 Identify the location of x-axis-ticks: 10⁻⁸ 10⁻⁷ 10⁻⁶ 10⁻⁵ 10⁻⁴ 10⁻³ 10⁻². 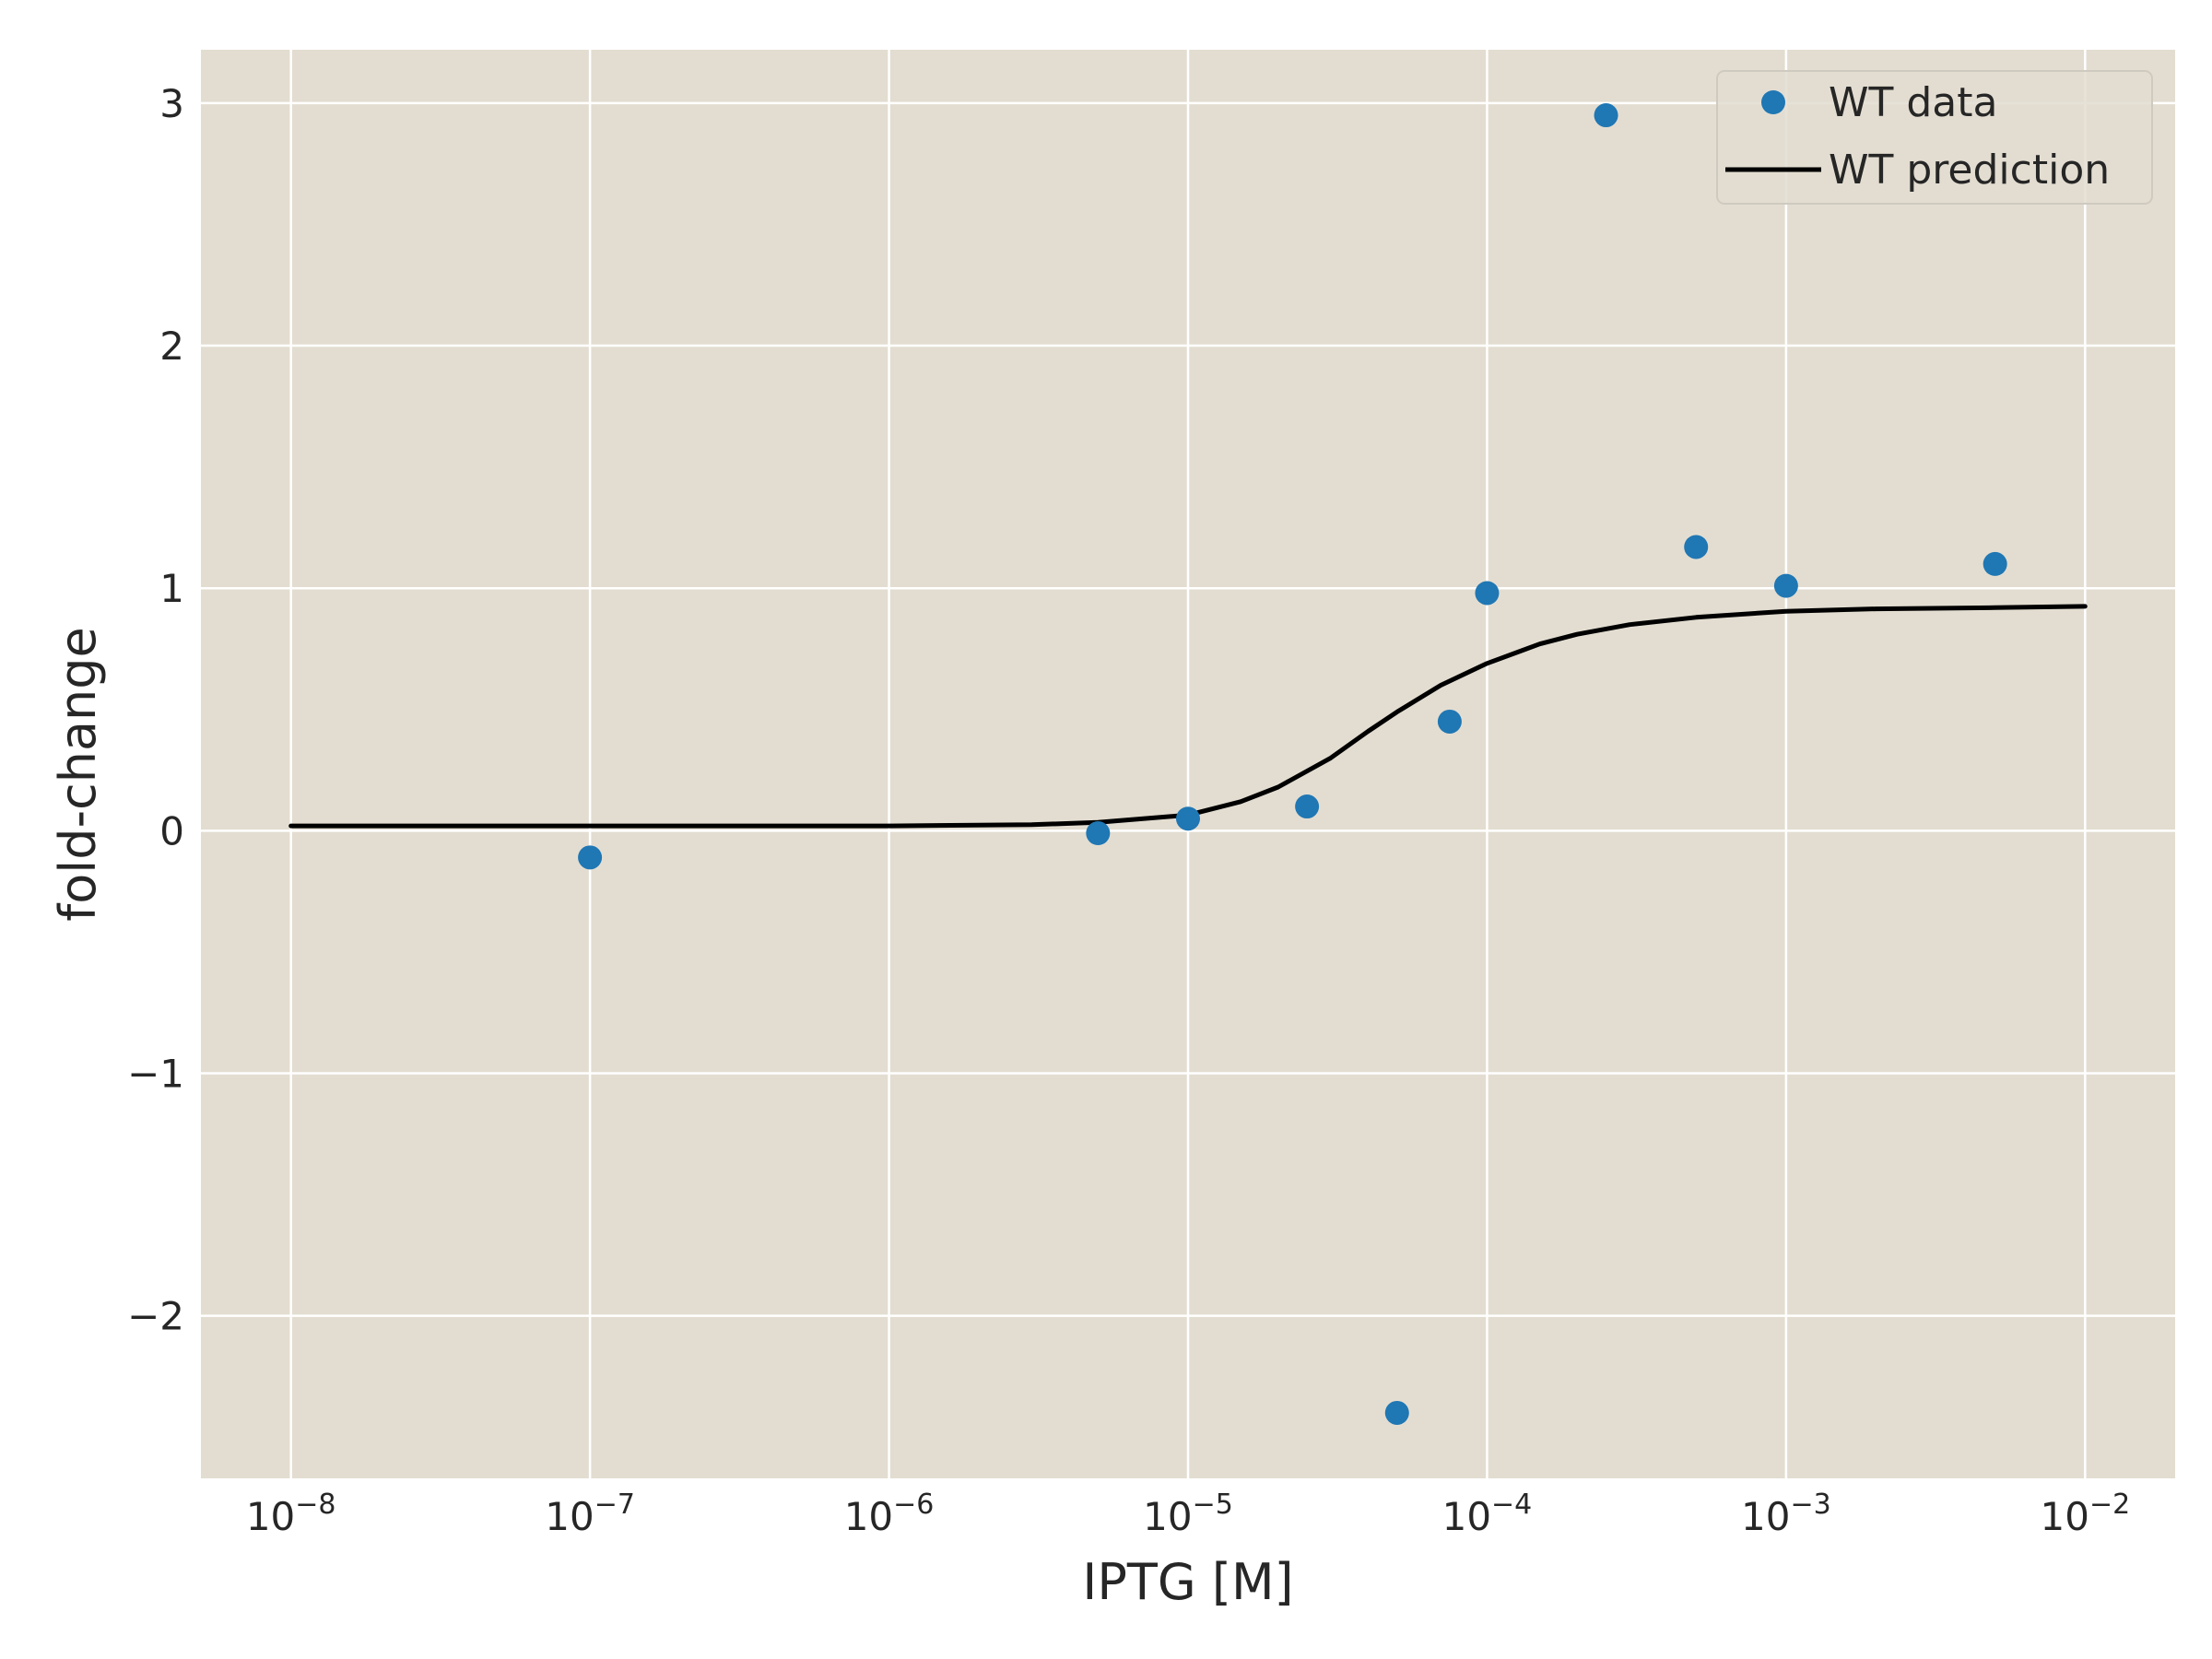
(1188, 1513).